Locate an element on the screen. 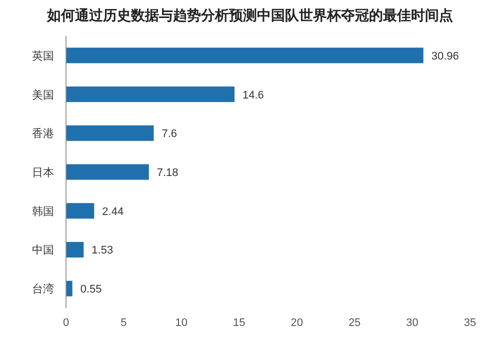  y-tick-label: 日本 is located at coordinates (43, 172).